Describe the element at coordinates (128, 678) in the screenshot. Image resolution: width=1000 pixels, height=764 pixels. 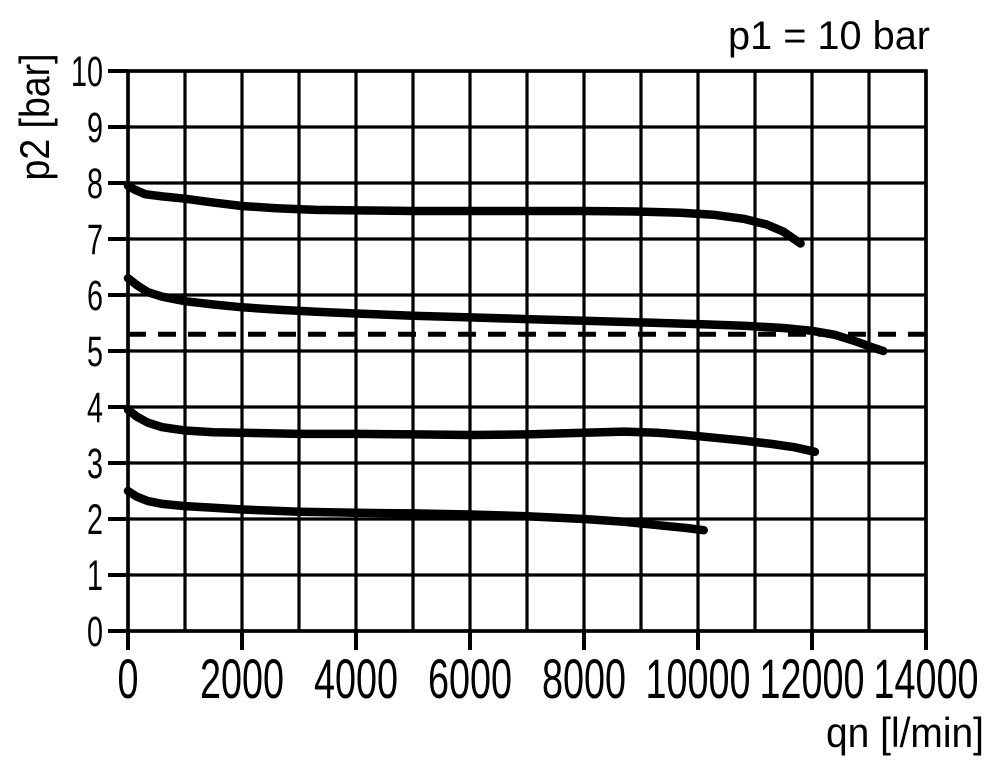
I see `x-tick-label: 0` at that location.